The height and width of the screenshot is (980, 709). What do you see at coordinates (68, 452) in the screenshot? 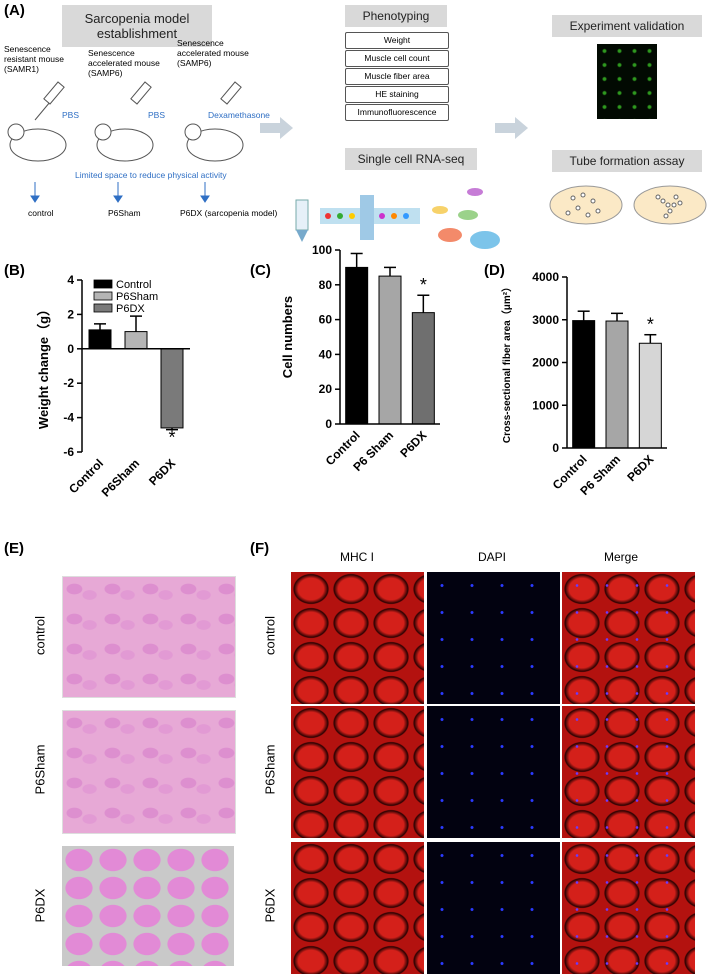
I see `y-tick-label: -6` at bounding box center [68, 452].